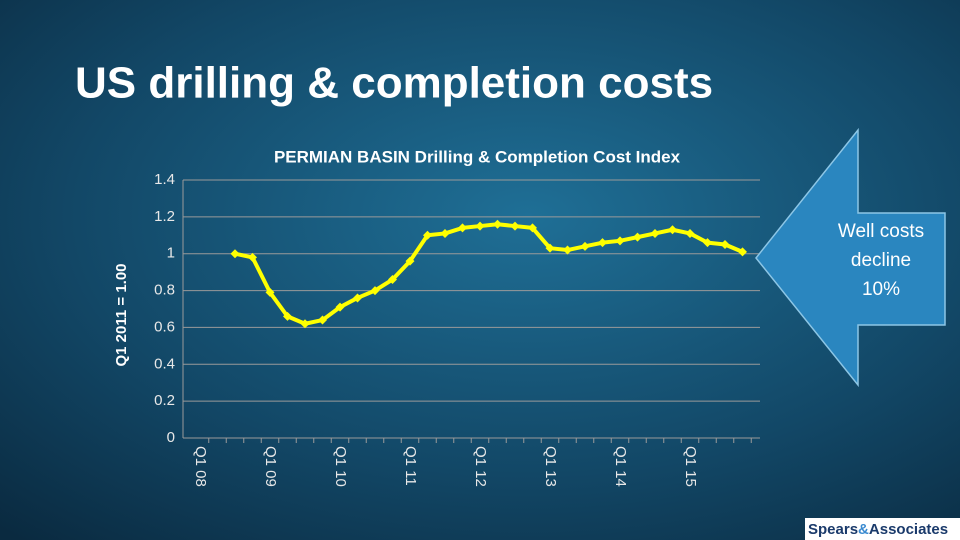 Image resolution: width=960 pixels, height=540 pixels. I want to click on callout-text: decline, so click(881, 260).